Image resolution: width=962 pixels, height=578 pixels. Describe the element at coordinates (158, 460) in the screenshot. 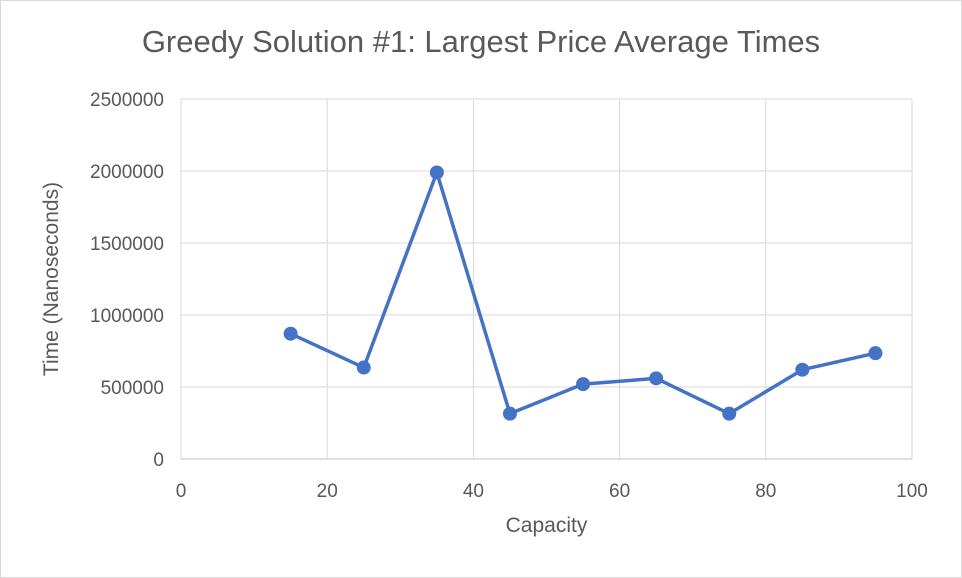

I see `y-tick-label: 0` at that location.